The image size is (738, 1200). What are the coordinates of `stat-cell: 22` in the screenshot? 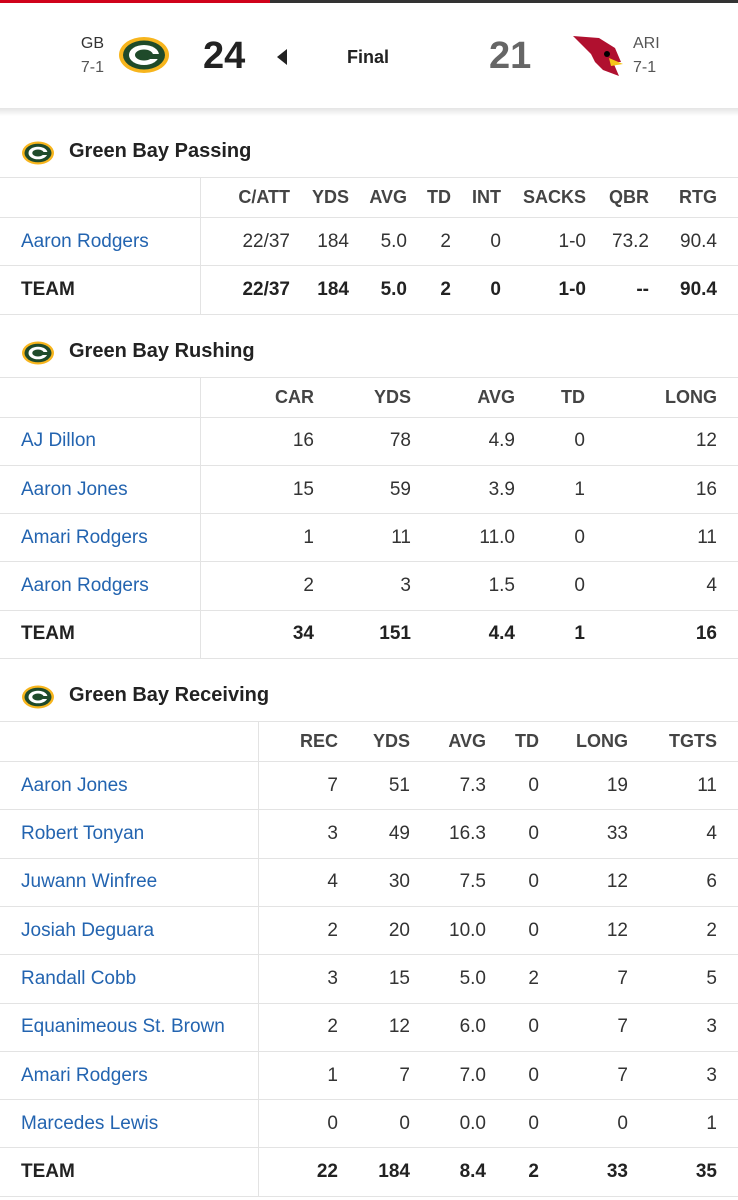 It's located at (298, 1172).